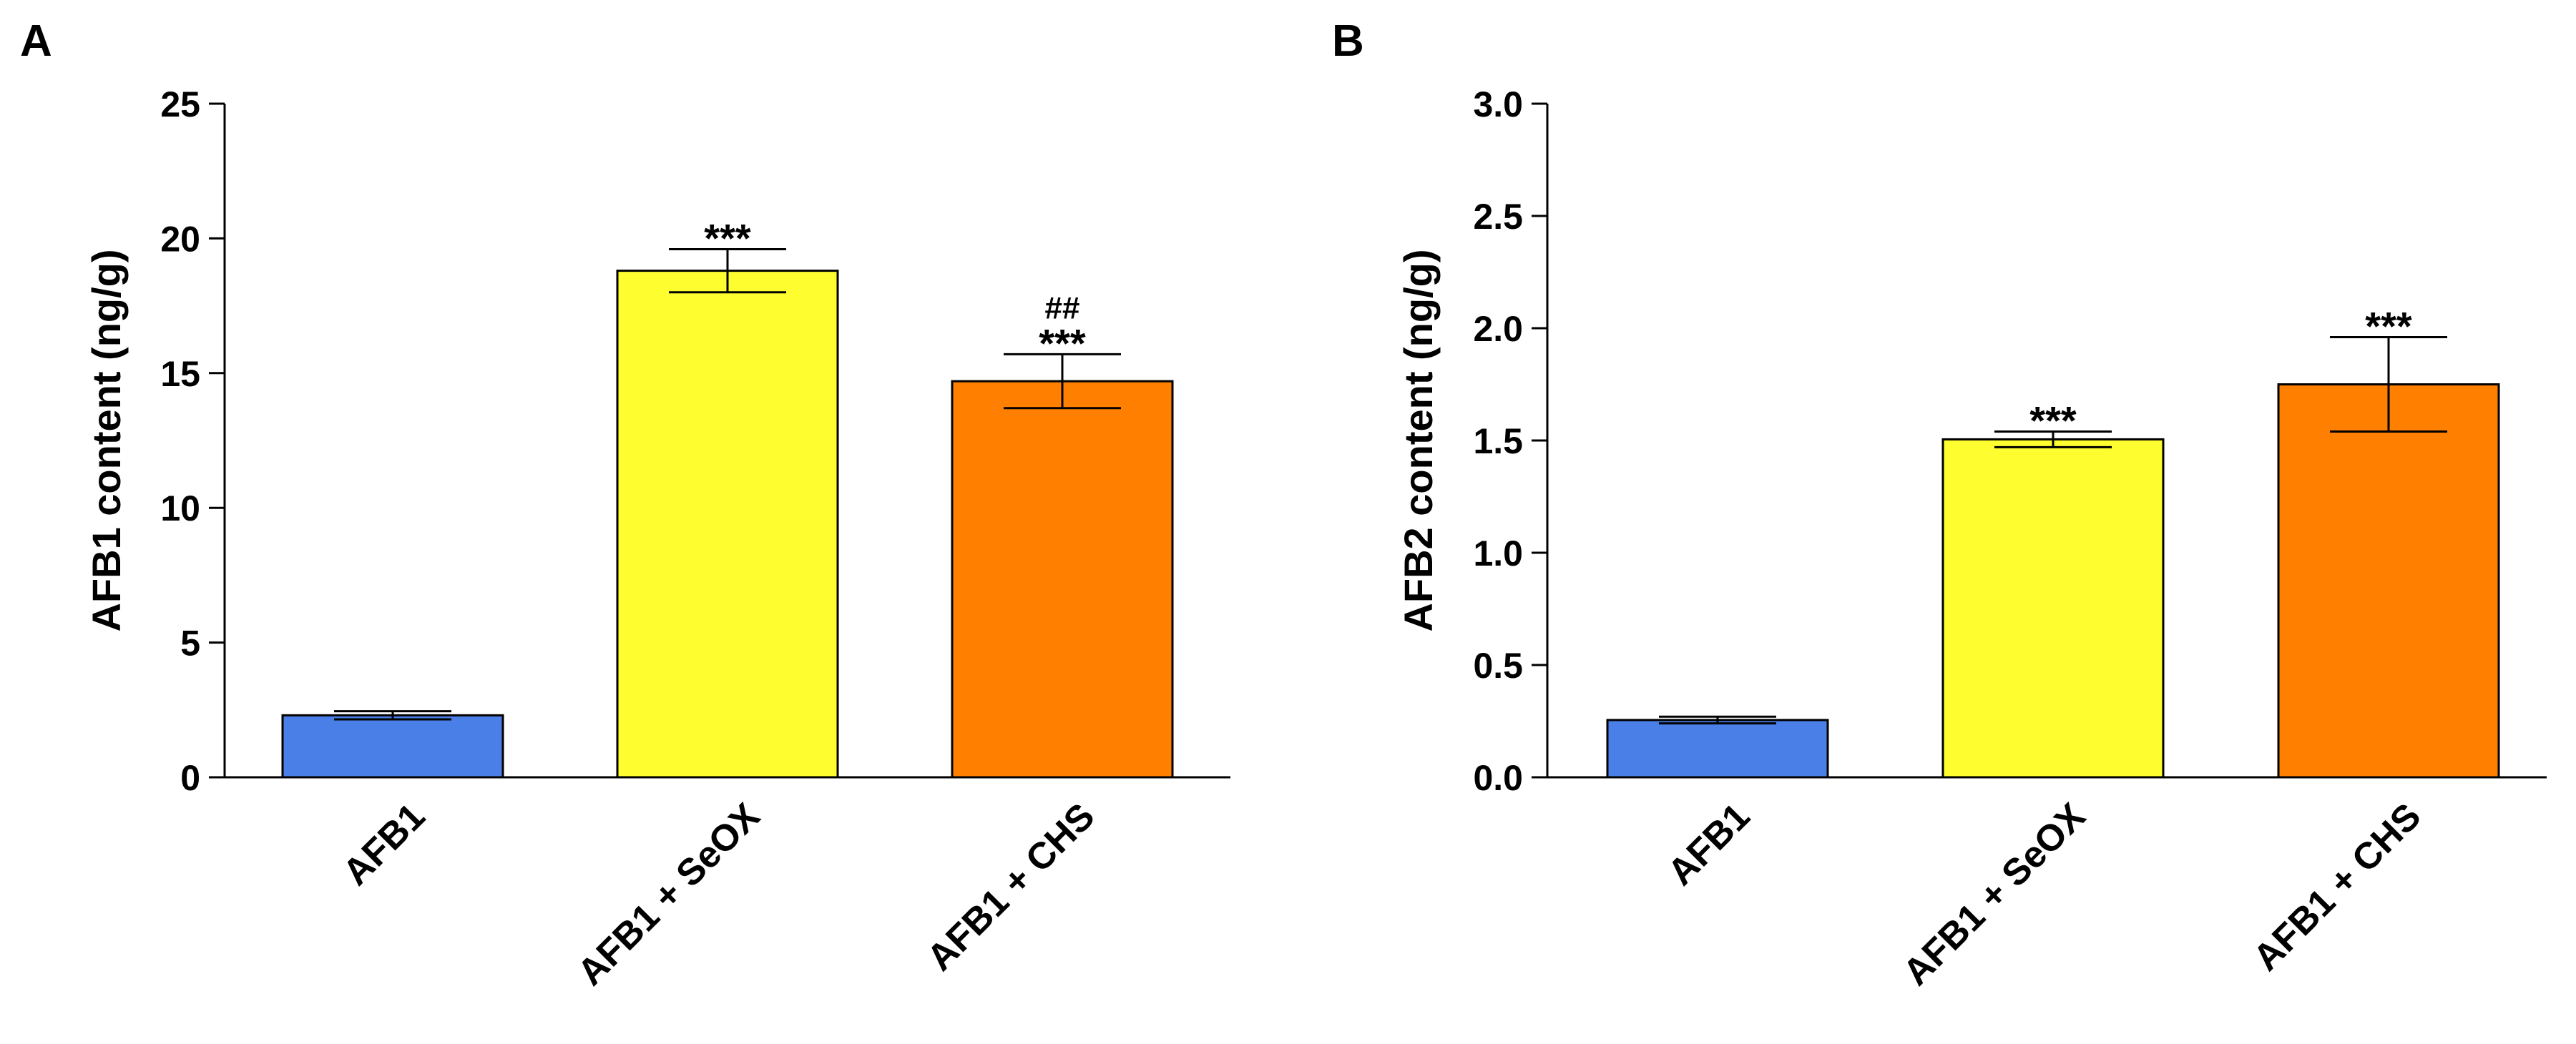  Describe the element at coordinates (1348, 41) in the screenshot. I see `panel-label: B` at that location.